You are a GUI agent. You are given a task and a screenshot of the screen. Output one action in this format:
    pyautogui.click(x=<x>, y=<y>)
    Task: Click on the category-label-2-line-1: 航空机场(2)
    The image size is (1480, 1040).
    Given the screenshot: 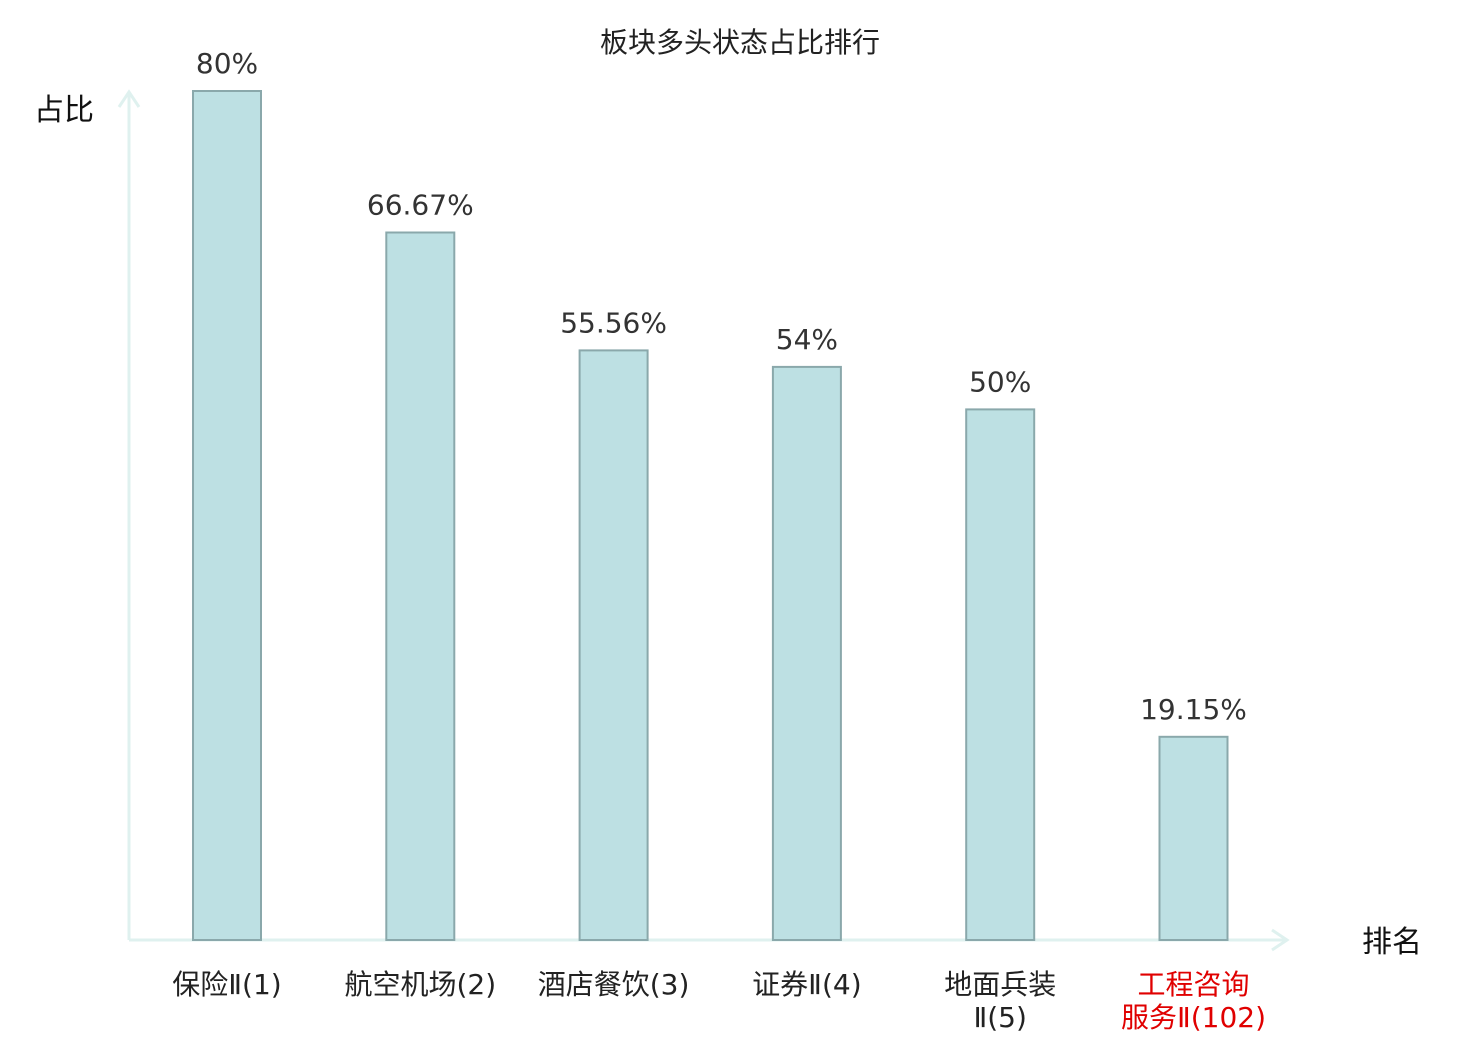 What is the action you would take?
    pyautogui.click(x=420, y=984)
    